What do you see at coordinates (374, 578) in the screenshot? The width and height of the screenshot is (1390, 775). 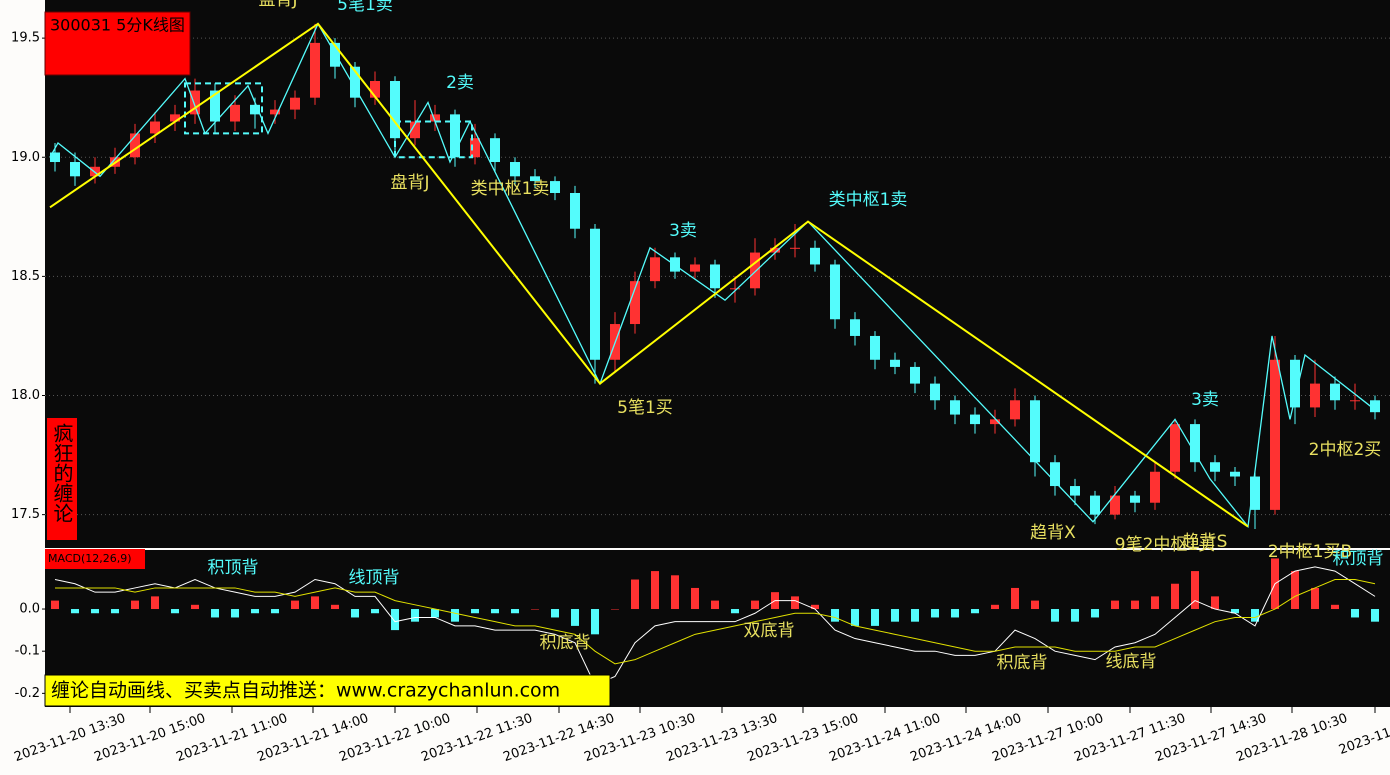 I see `annotation: 线顶背` at bounding box center [374, 578].